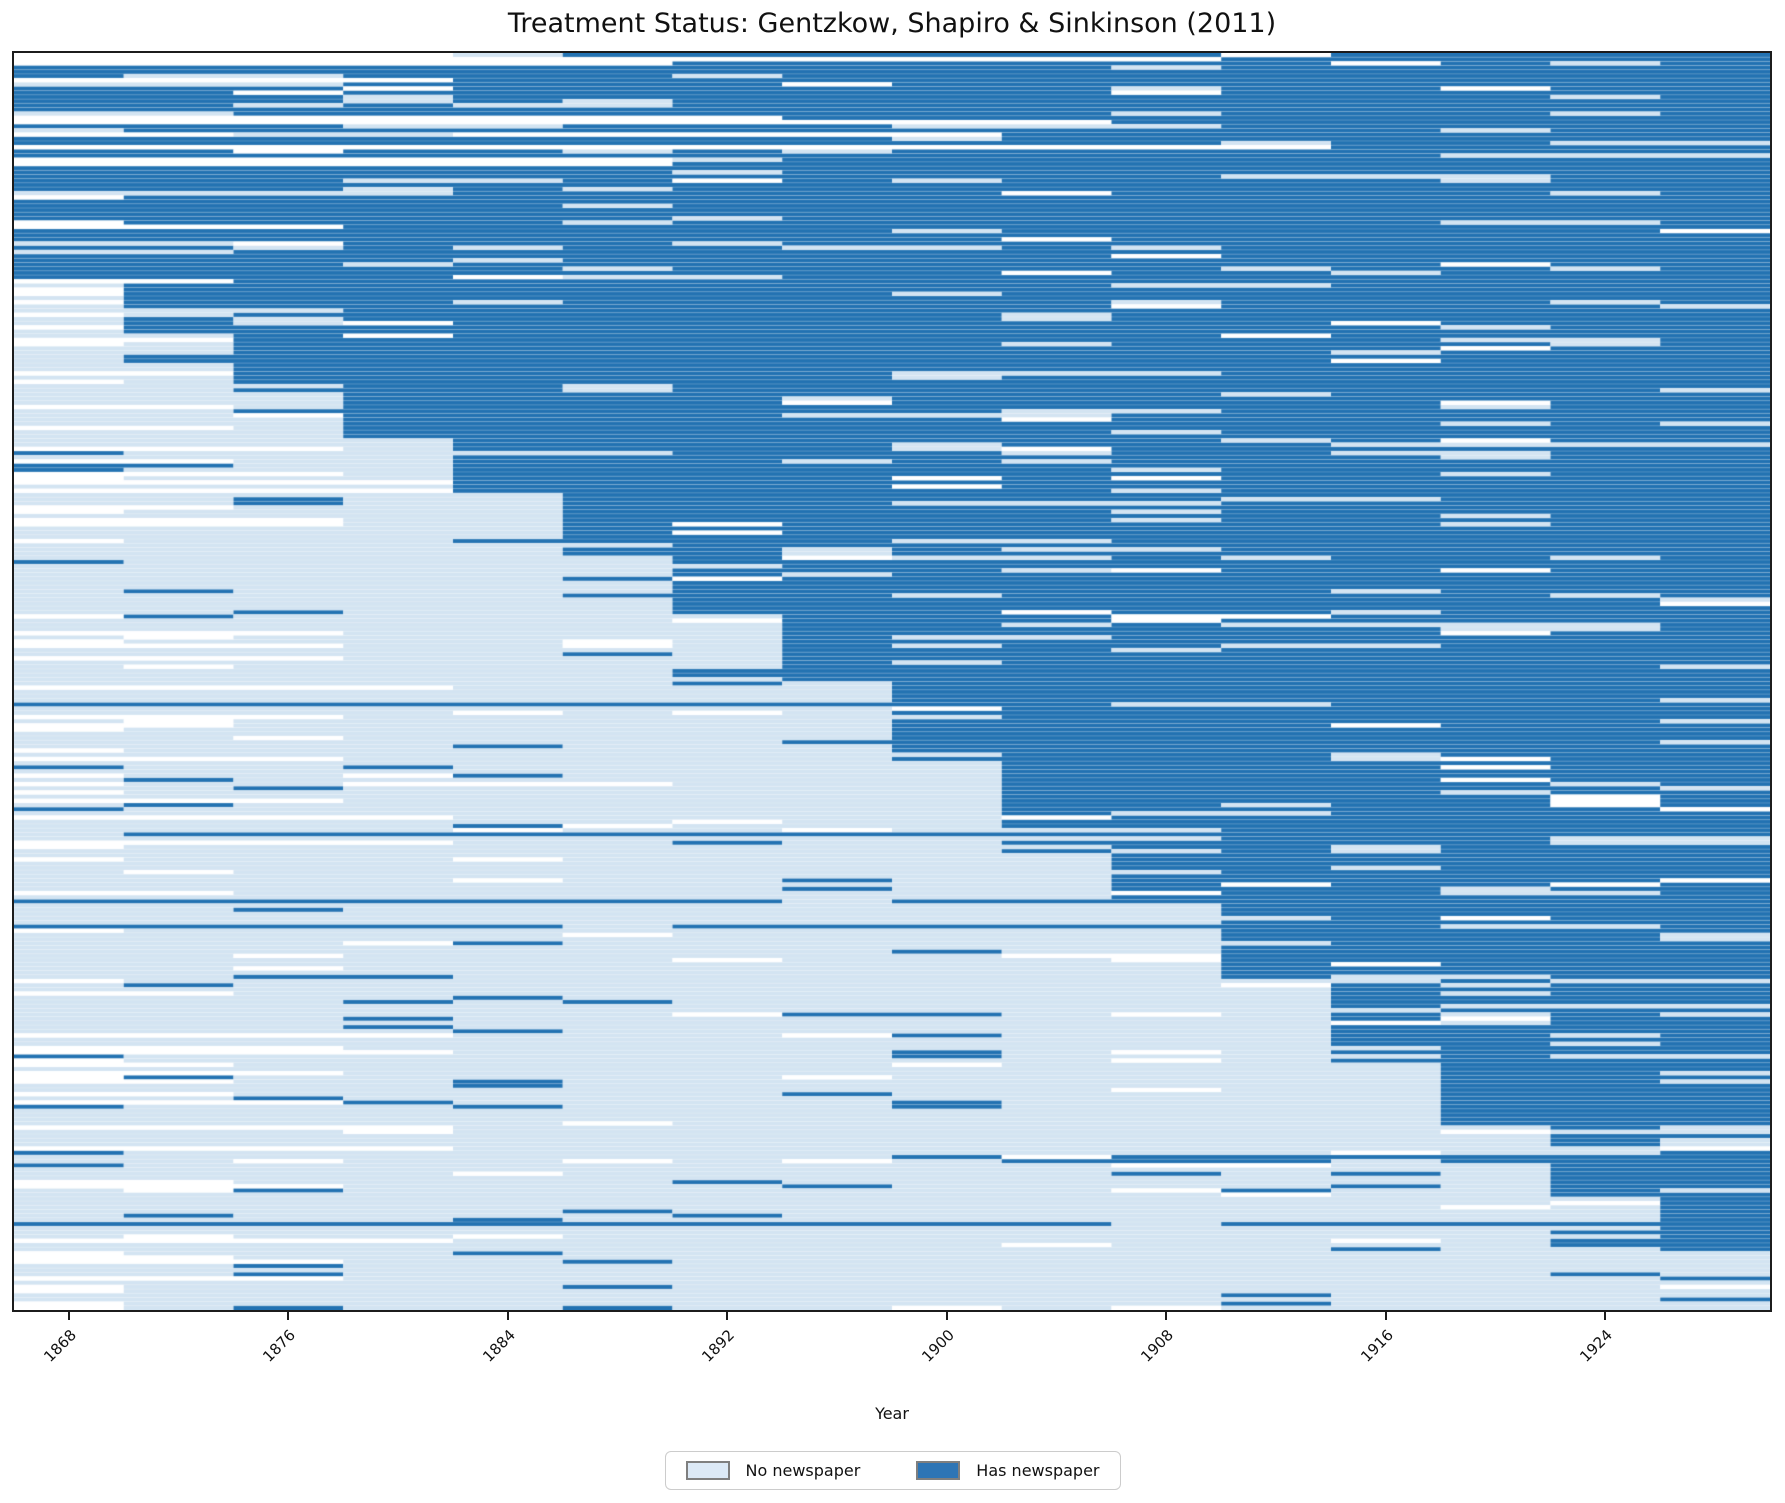 Image resolution: width=1785 pixels, height=1503 pixels. I want to click on legend-box: No newspaper Has newspaper, so click(892, 1470).